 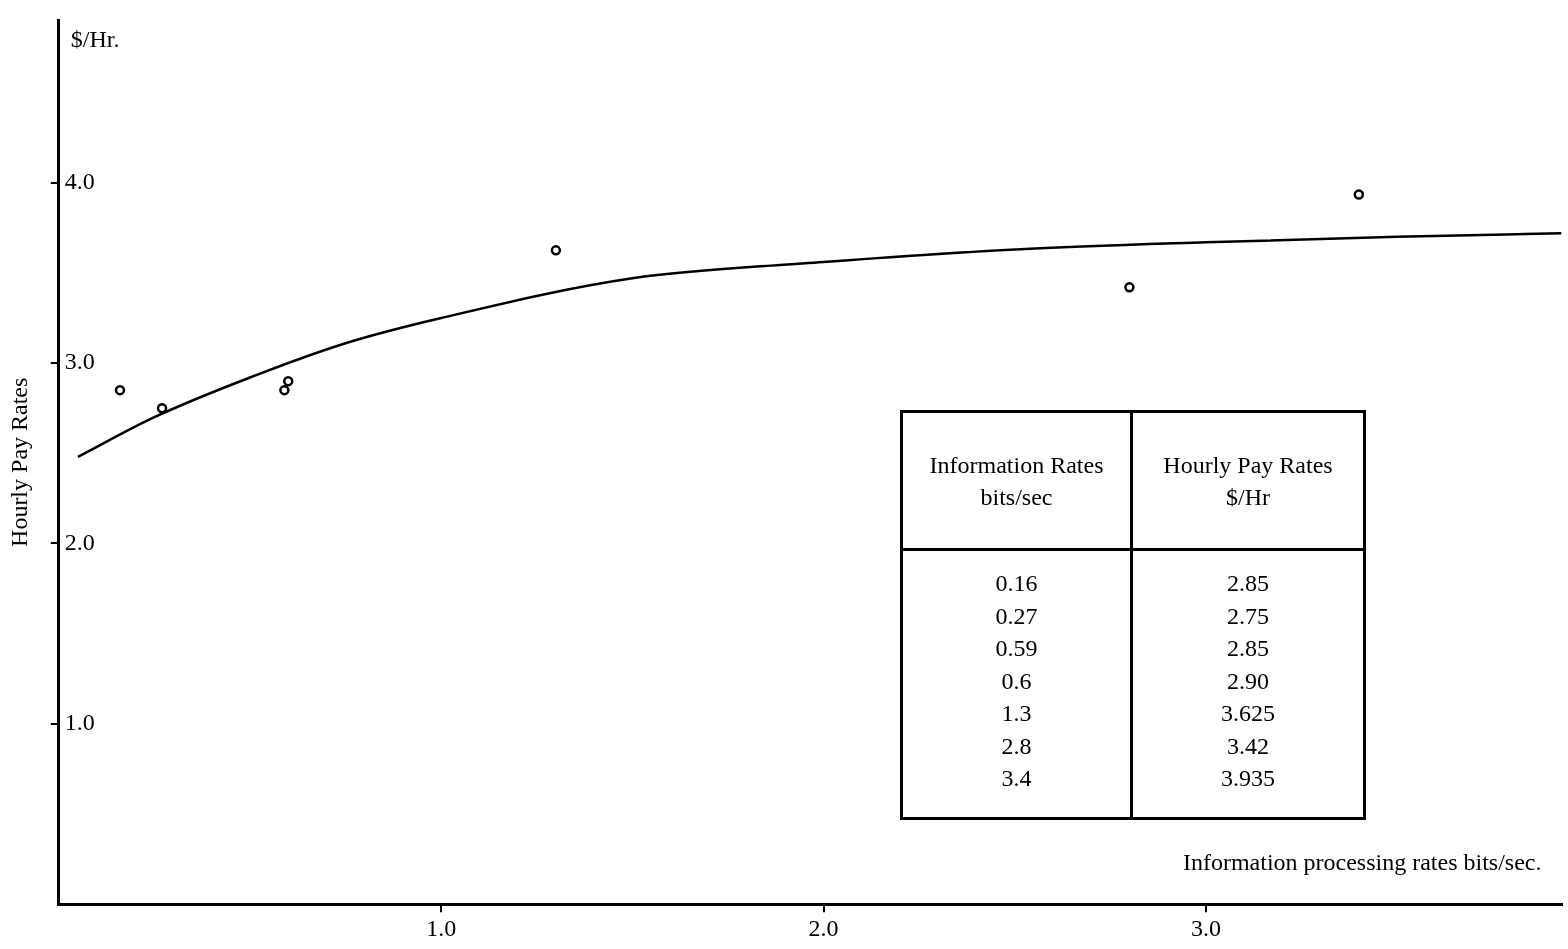 What do you see at coordinates (1248, 681) in the screenshot?
I see `annotation: 2.90` at bounding box center [1248, 681].